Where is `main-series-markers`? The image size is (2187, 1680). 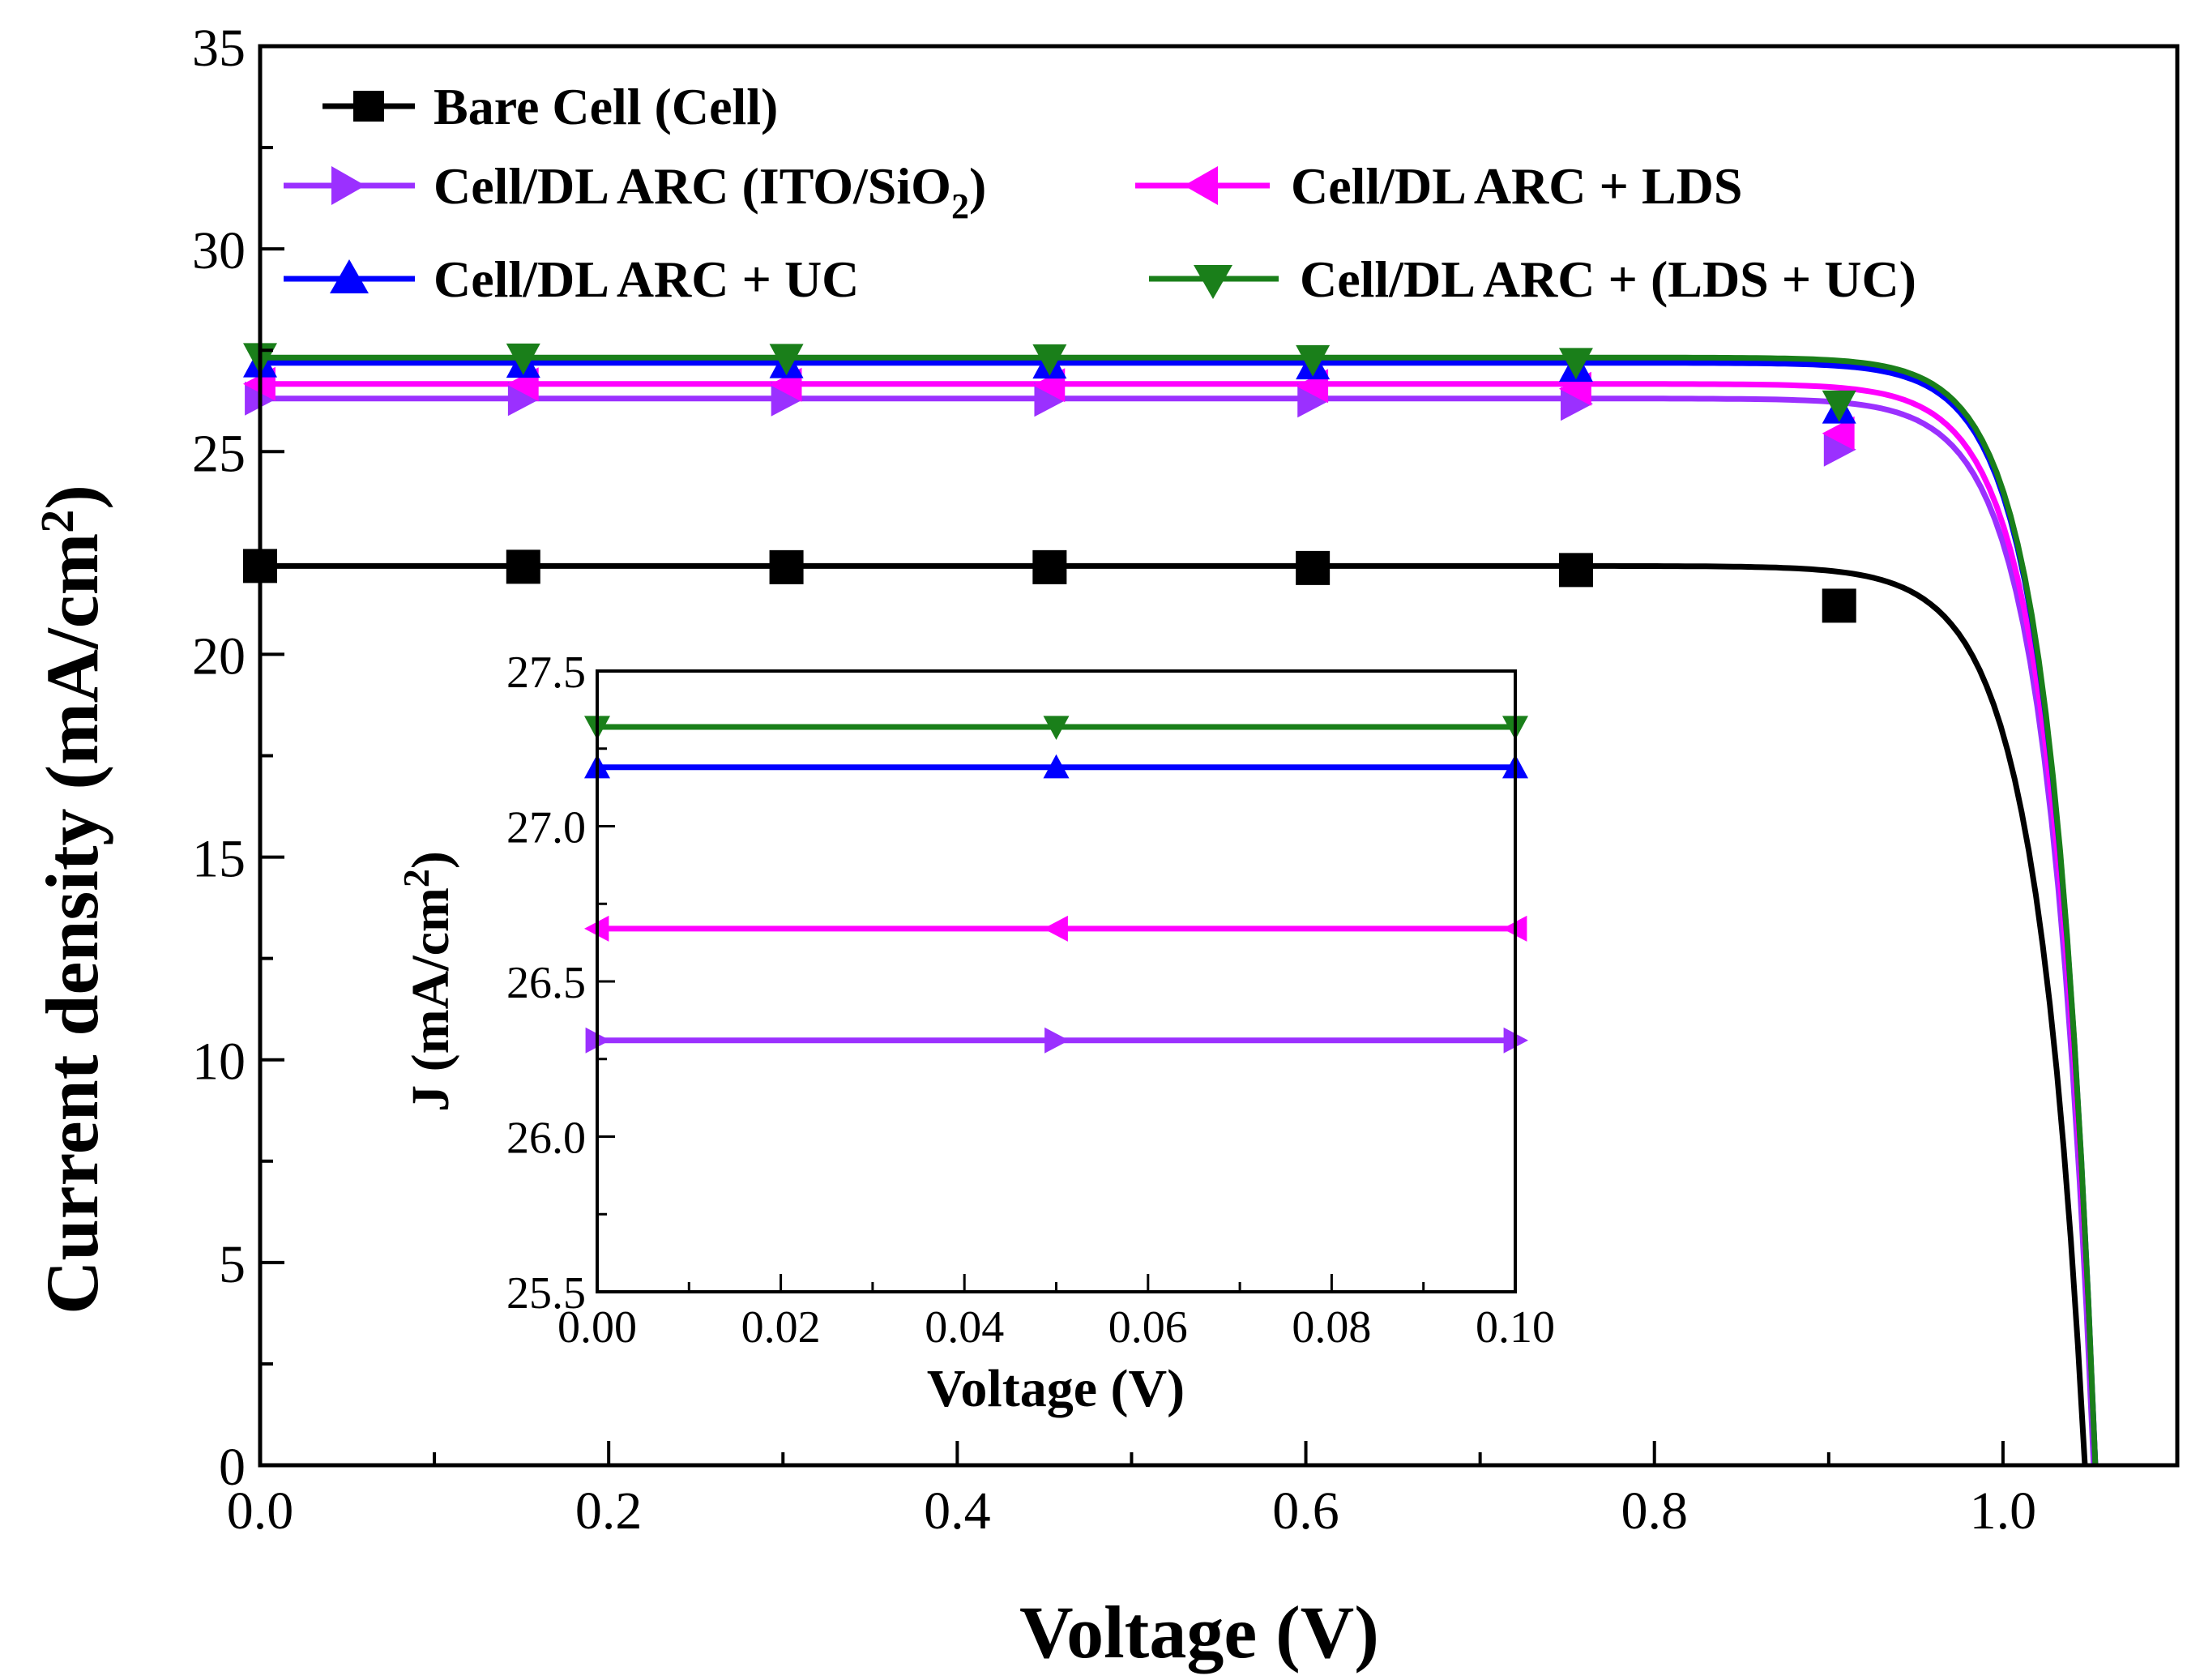 main-series-markers is located at coordinates (1049, 483).